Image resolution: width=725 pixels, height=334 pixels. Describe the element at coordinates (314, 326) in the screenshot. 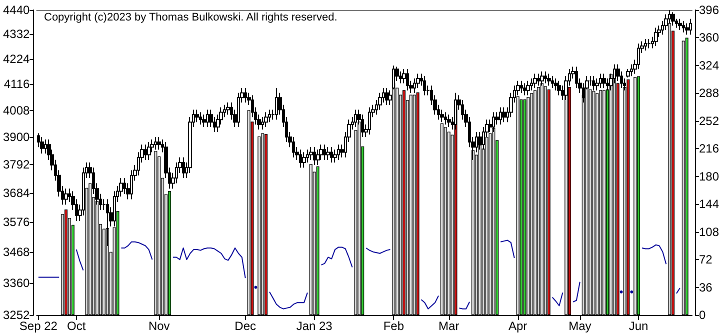

I see `x-tick-label: Jan 23` at that location.